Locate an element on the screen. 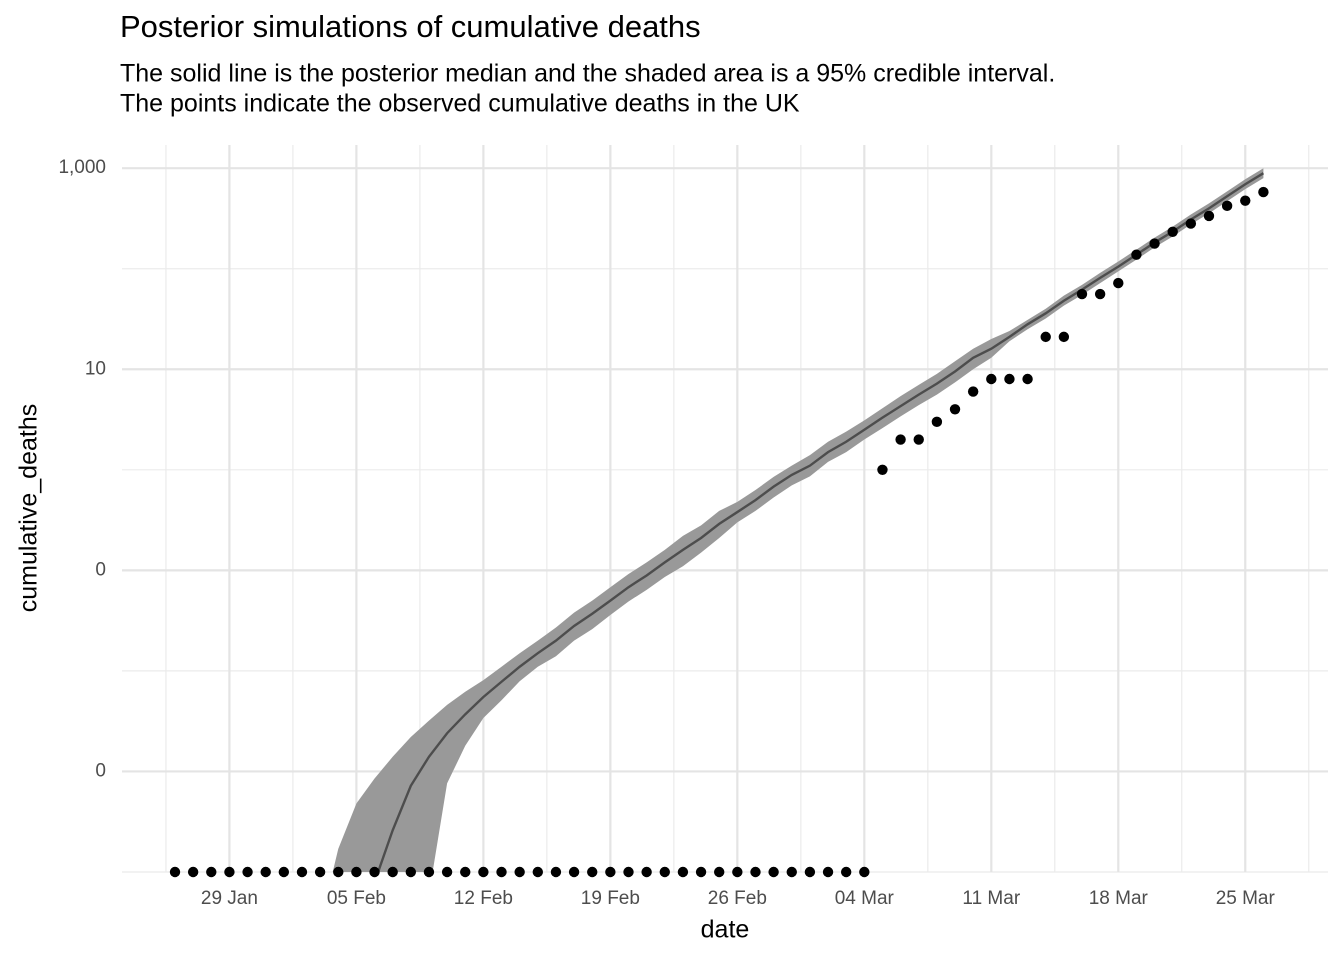 The height and width of the screenshot is (960, 1344). x-tick-label: 11 Mar is located at coordinates (991, 898).